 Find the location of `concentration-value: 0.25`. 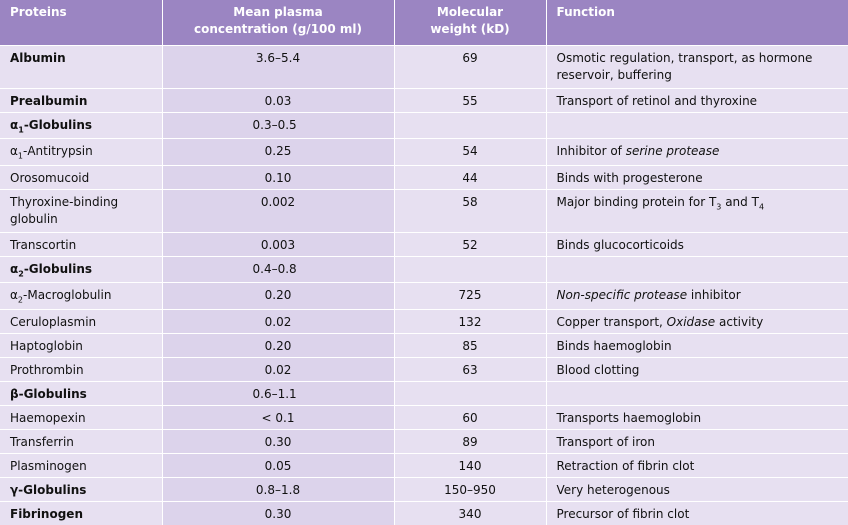

concentration-value: 0.25 is located at coordinates (278, 152).